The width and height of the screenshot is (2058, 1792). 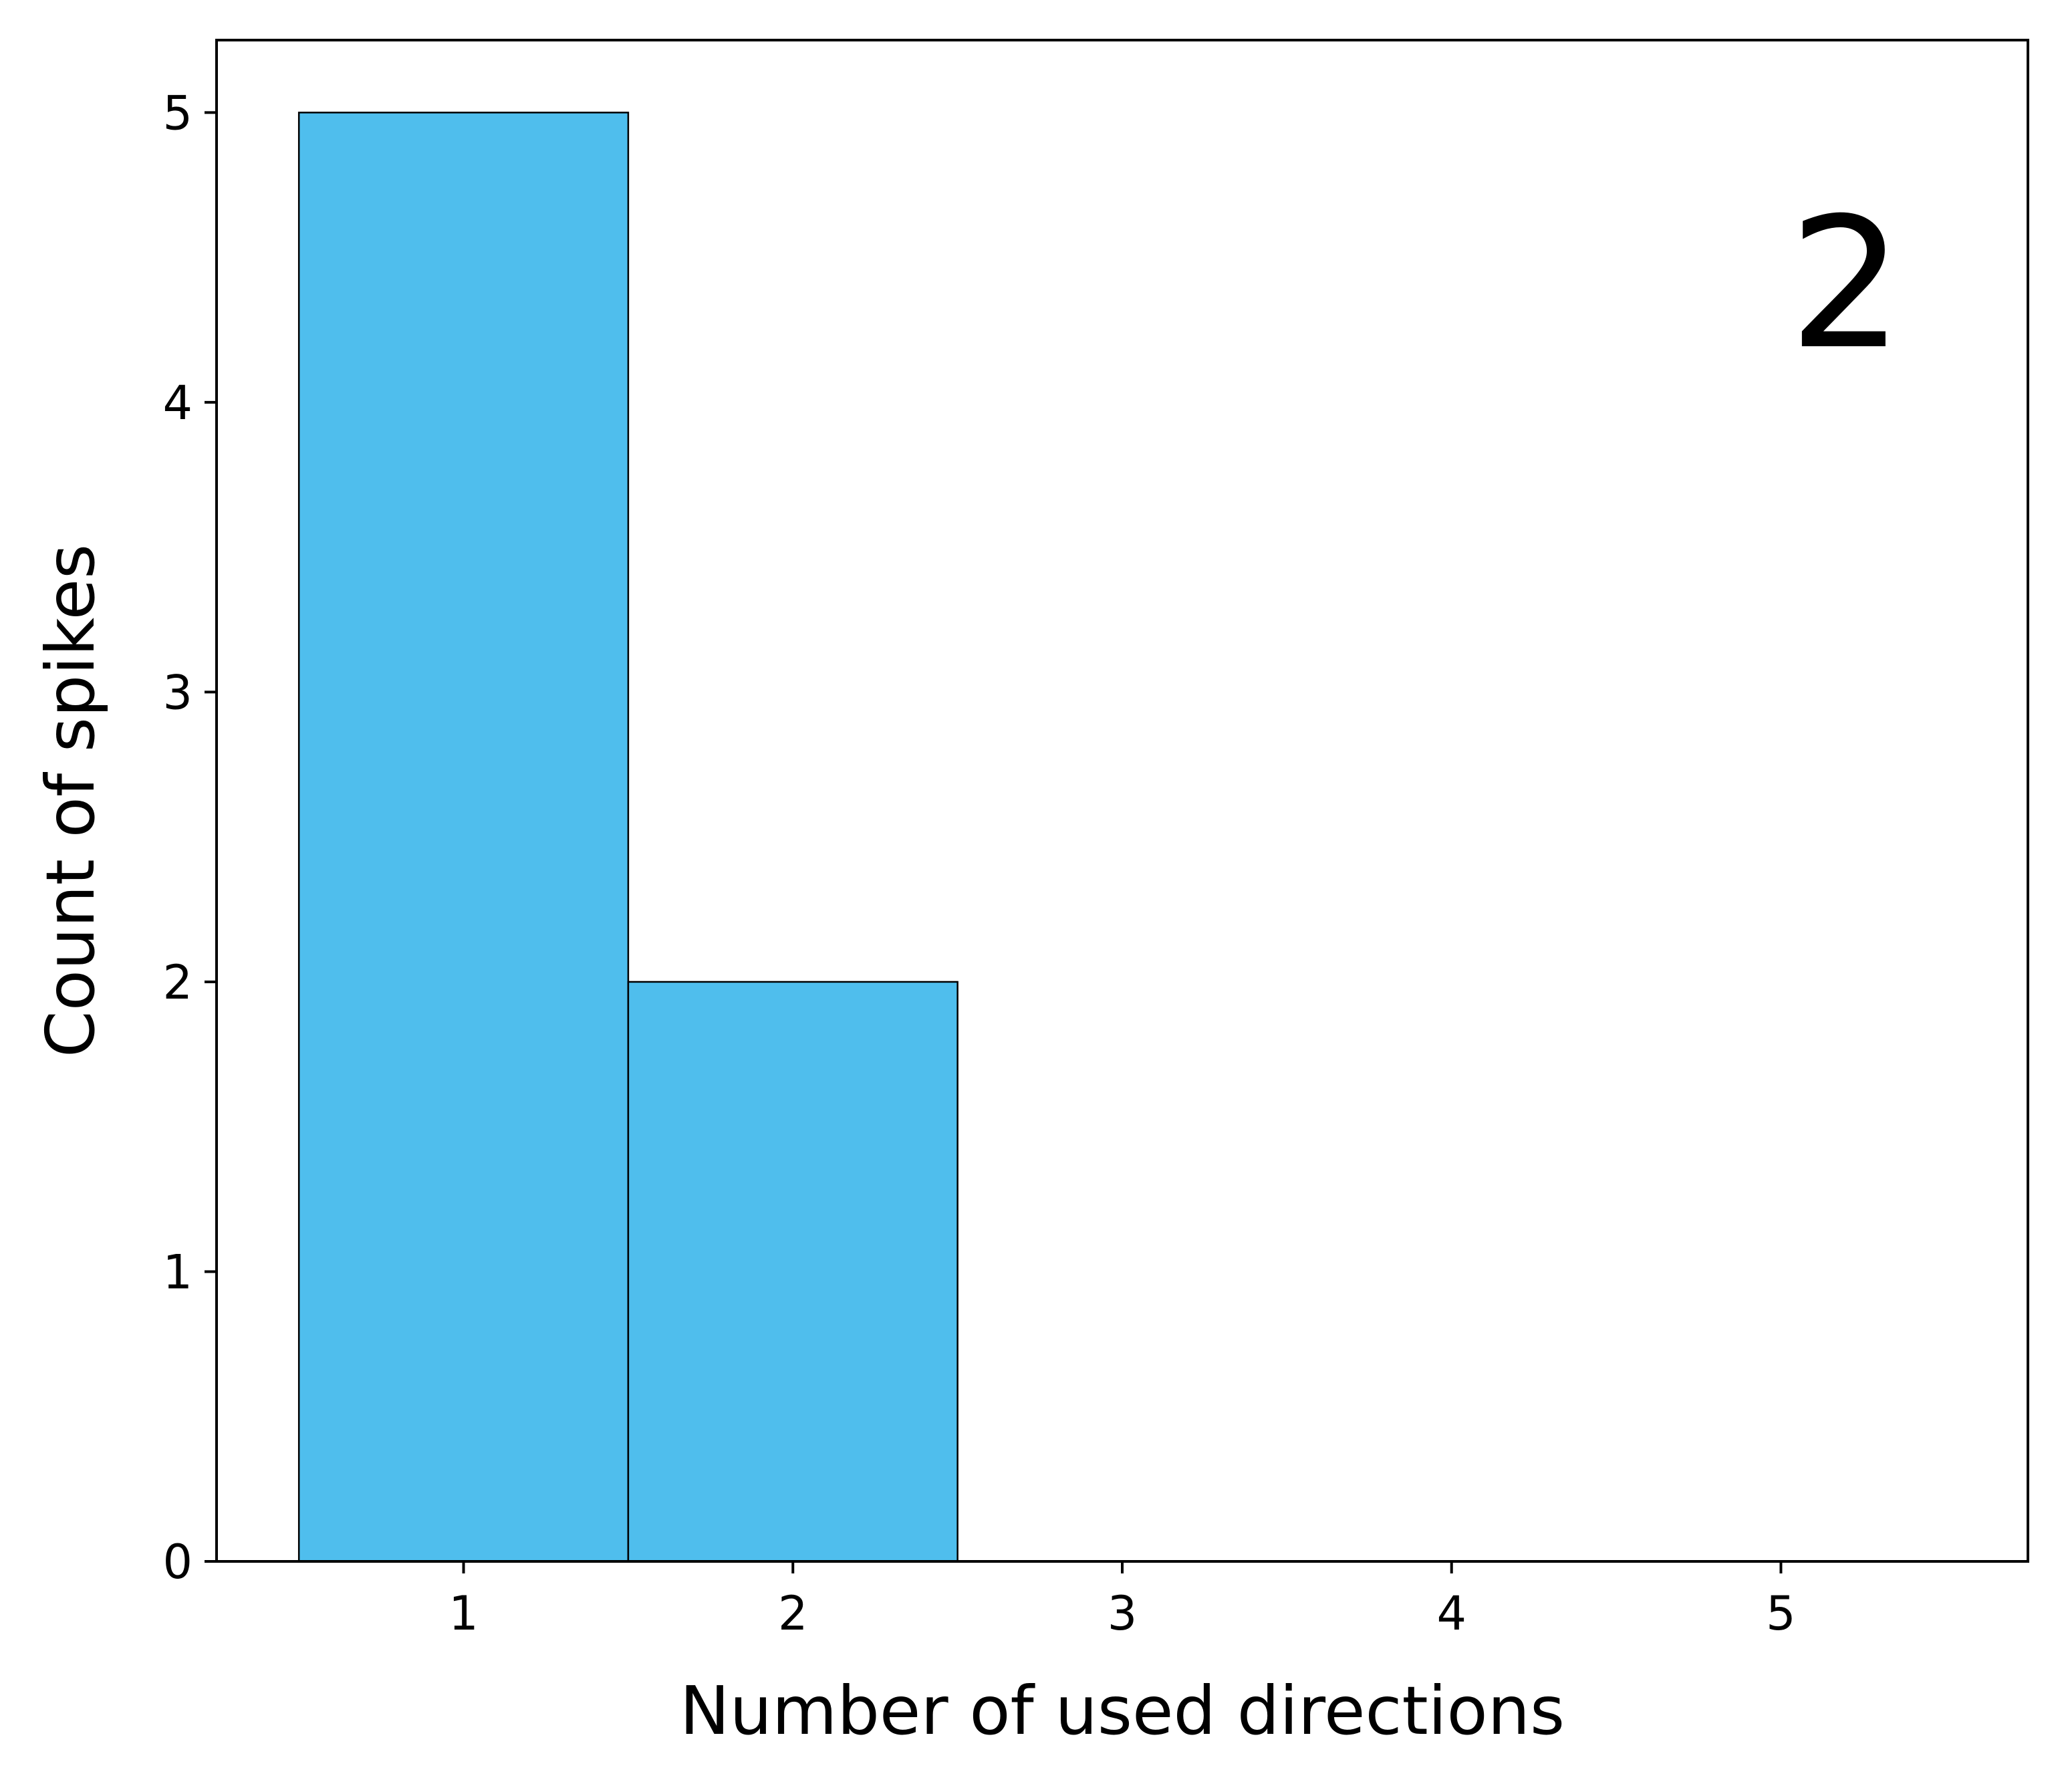 What do you see at coordinates (70, 800) in the screenshot?
I see `y-axis-label: Count of spikes` at bounding box center [70, 800].